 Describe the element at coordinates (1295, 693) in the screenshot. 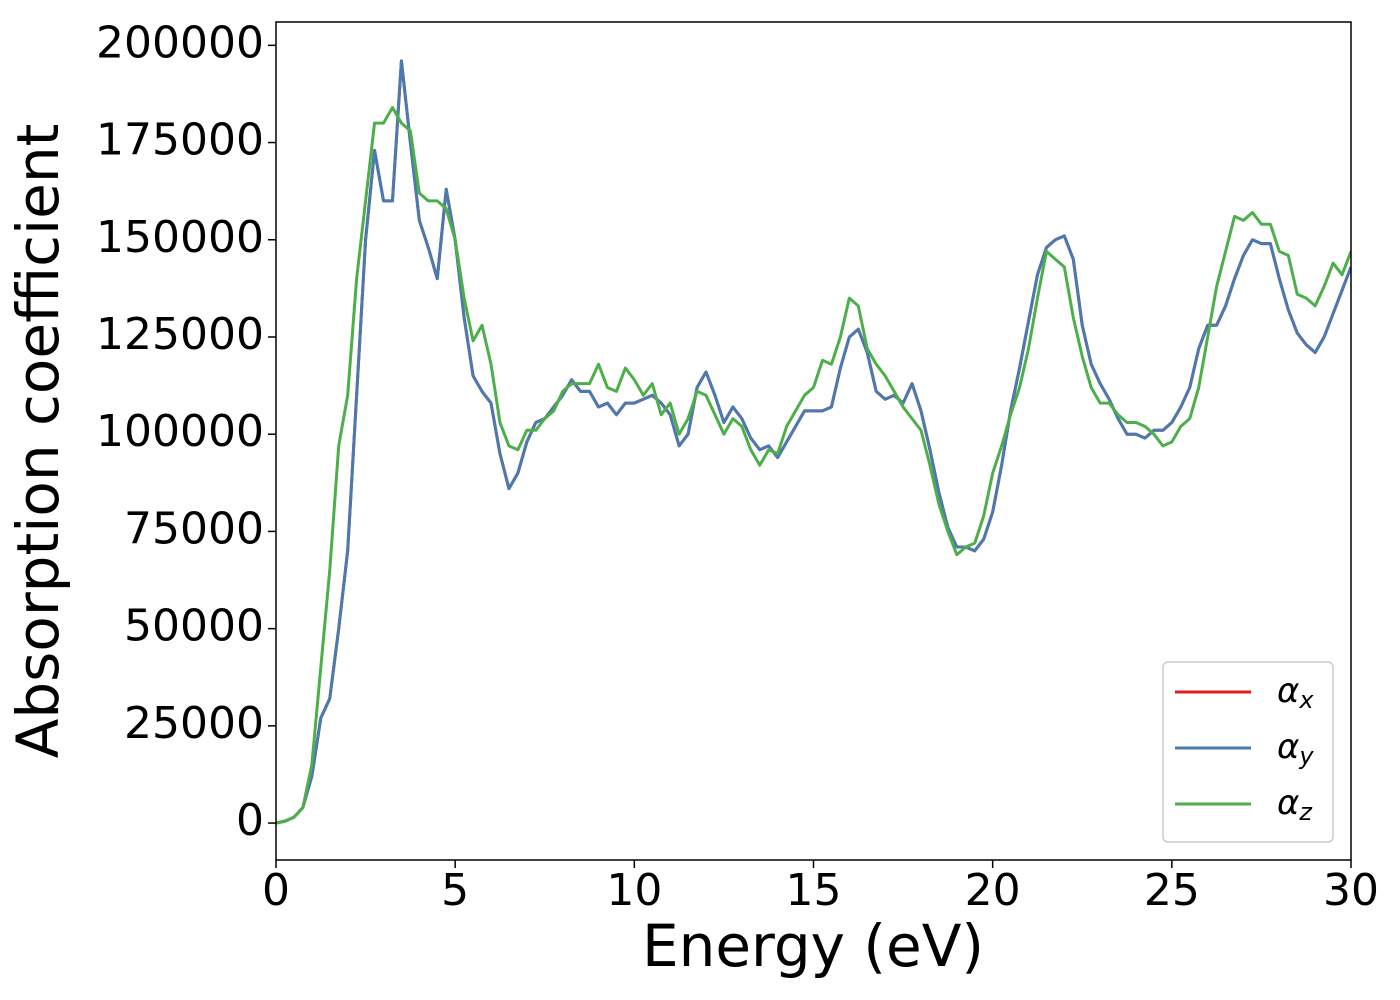

I see `legend-label: αx` at that location.